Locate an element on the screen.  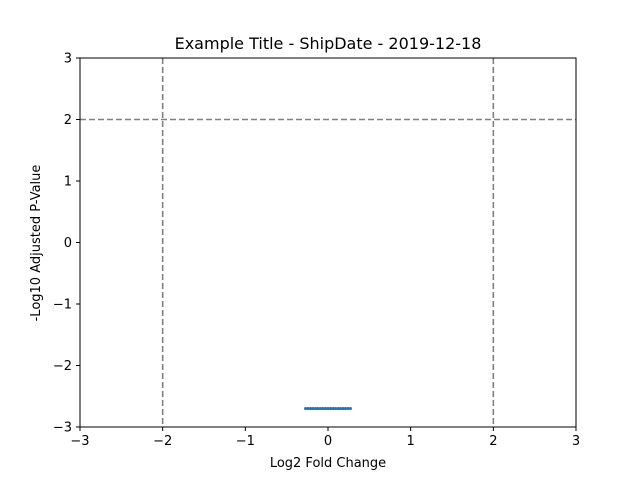
chart-title: Example Title - ShipDate - 2019-12-18 is located at coordinates (328, 43).